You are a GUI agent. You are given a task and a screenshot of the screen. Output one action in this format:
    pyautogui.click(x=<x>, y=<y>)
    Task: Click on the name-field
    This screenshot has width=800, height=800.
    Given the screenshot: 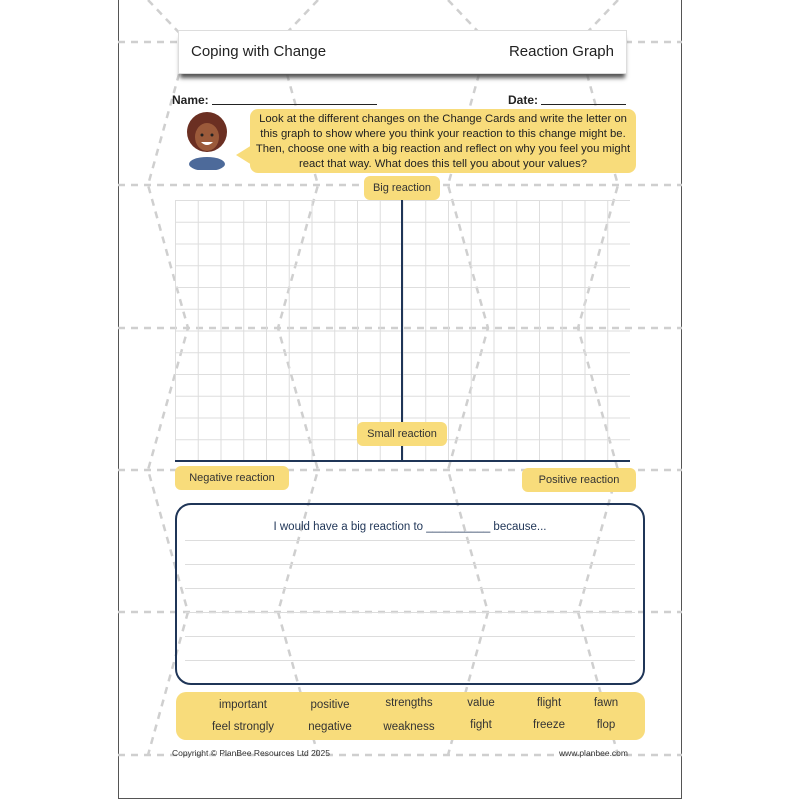 What is the action you would take?
    pyautogui.click(x=294, y=98)
    